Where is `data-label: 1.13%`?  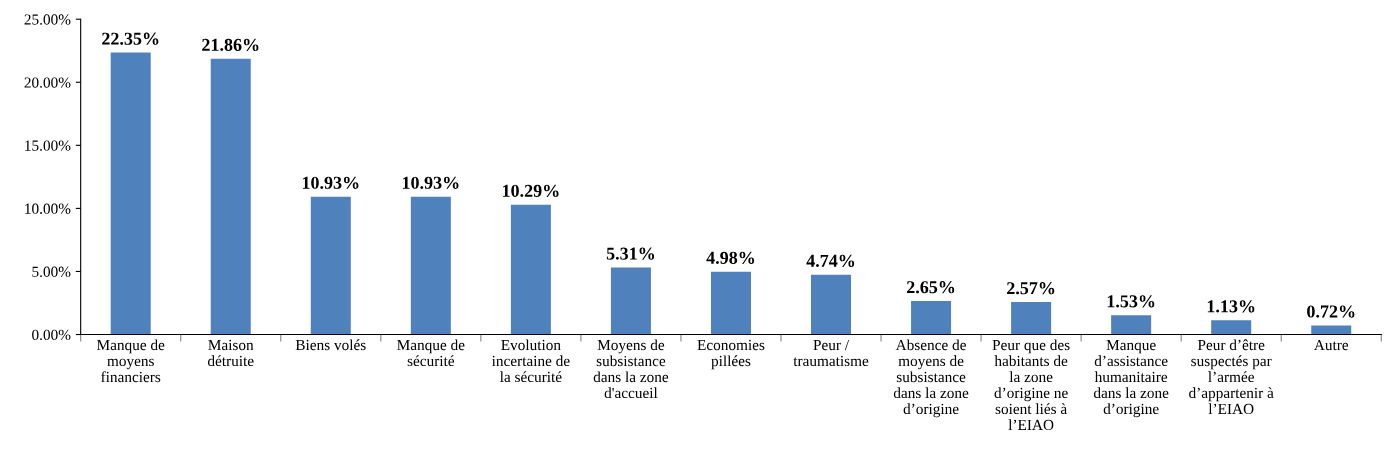
data-label: 1.13% is located at coordinates (1231, 306).